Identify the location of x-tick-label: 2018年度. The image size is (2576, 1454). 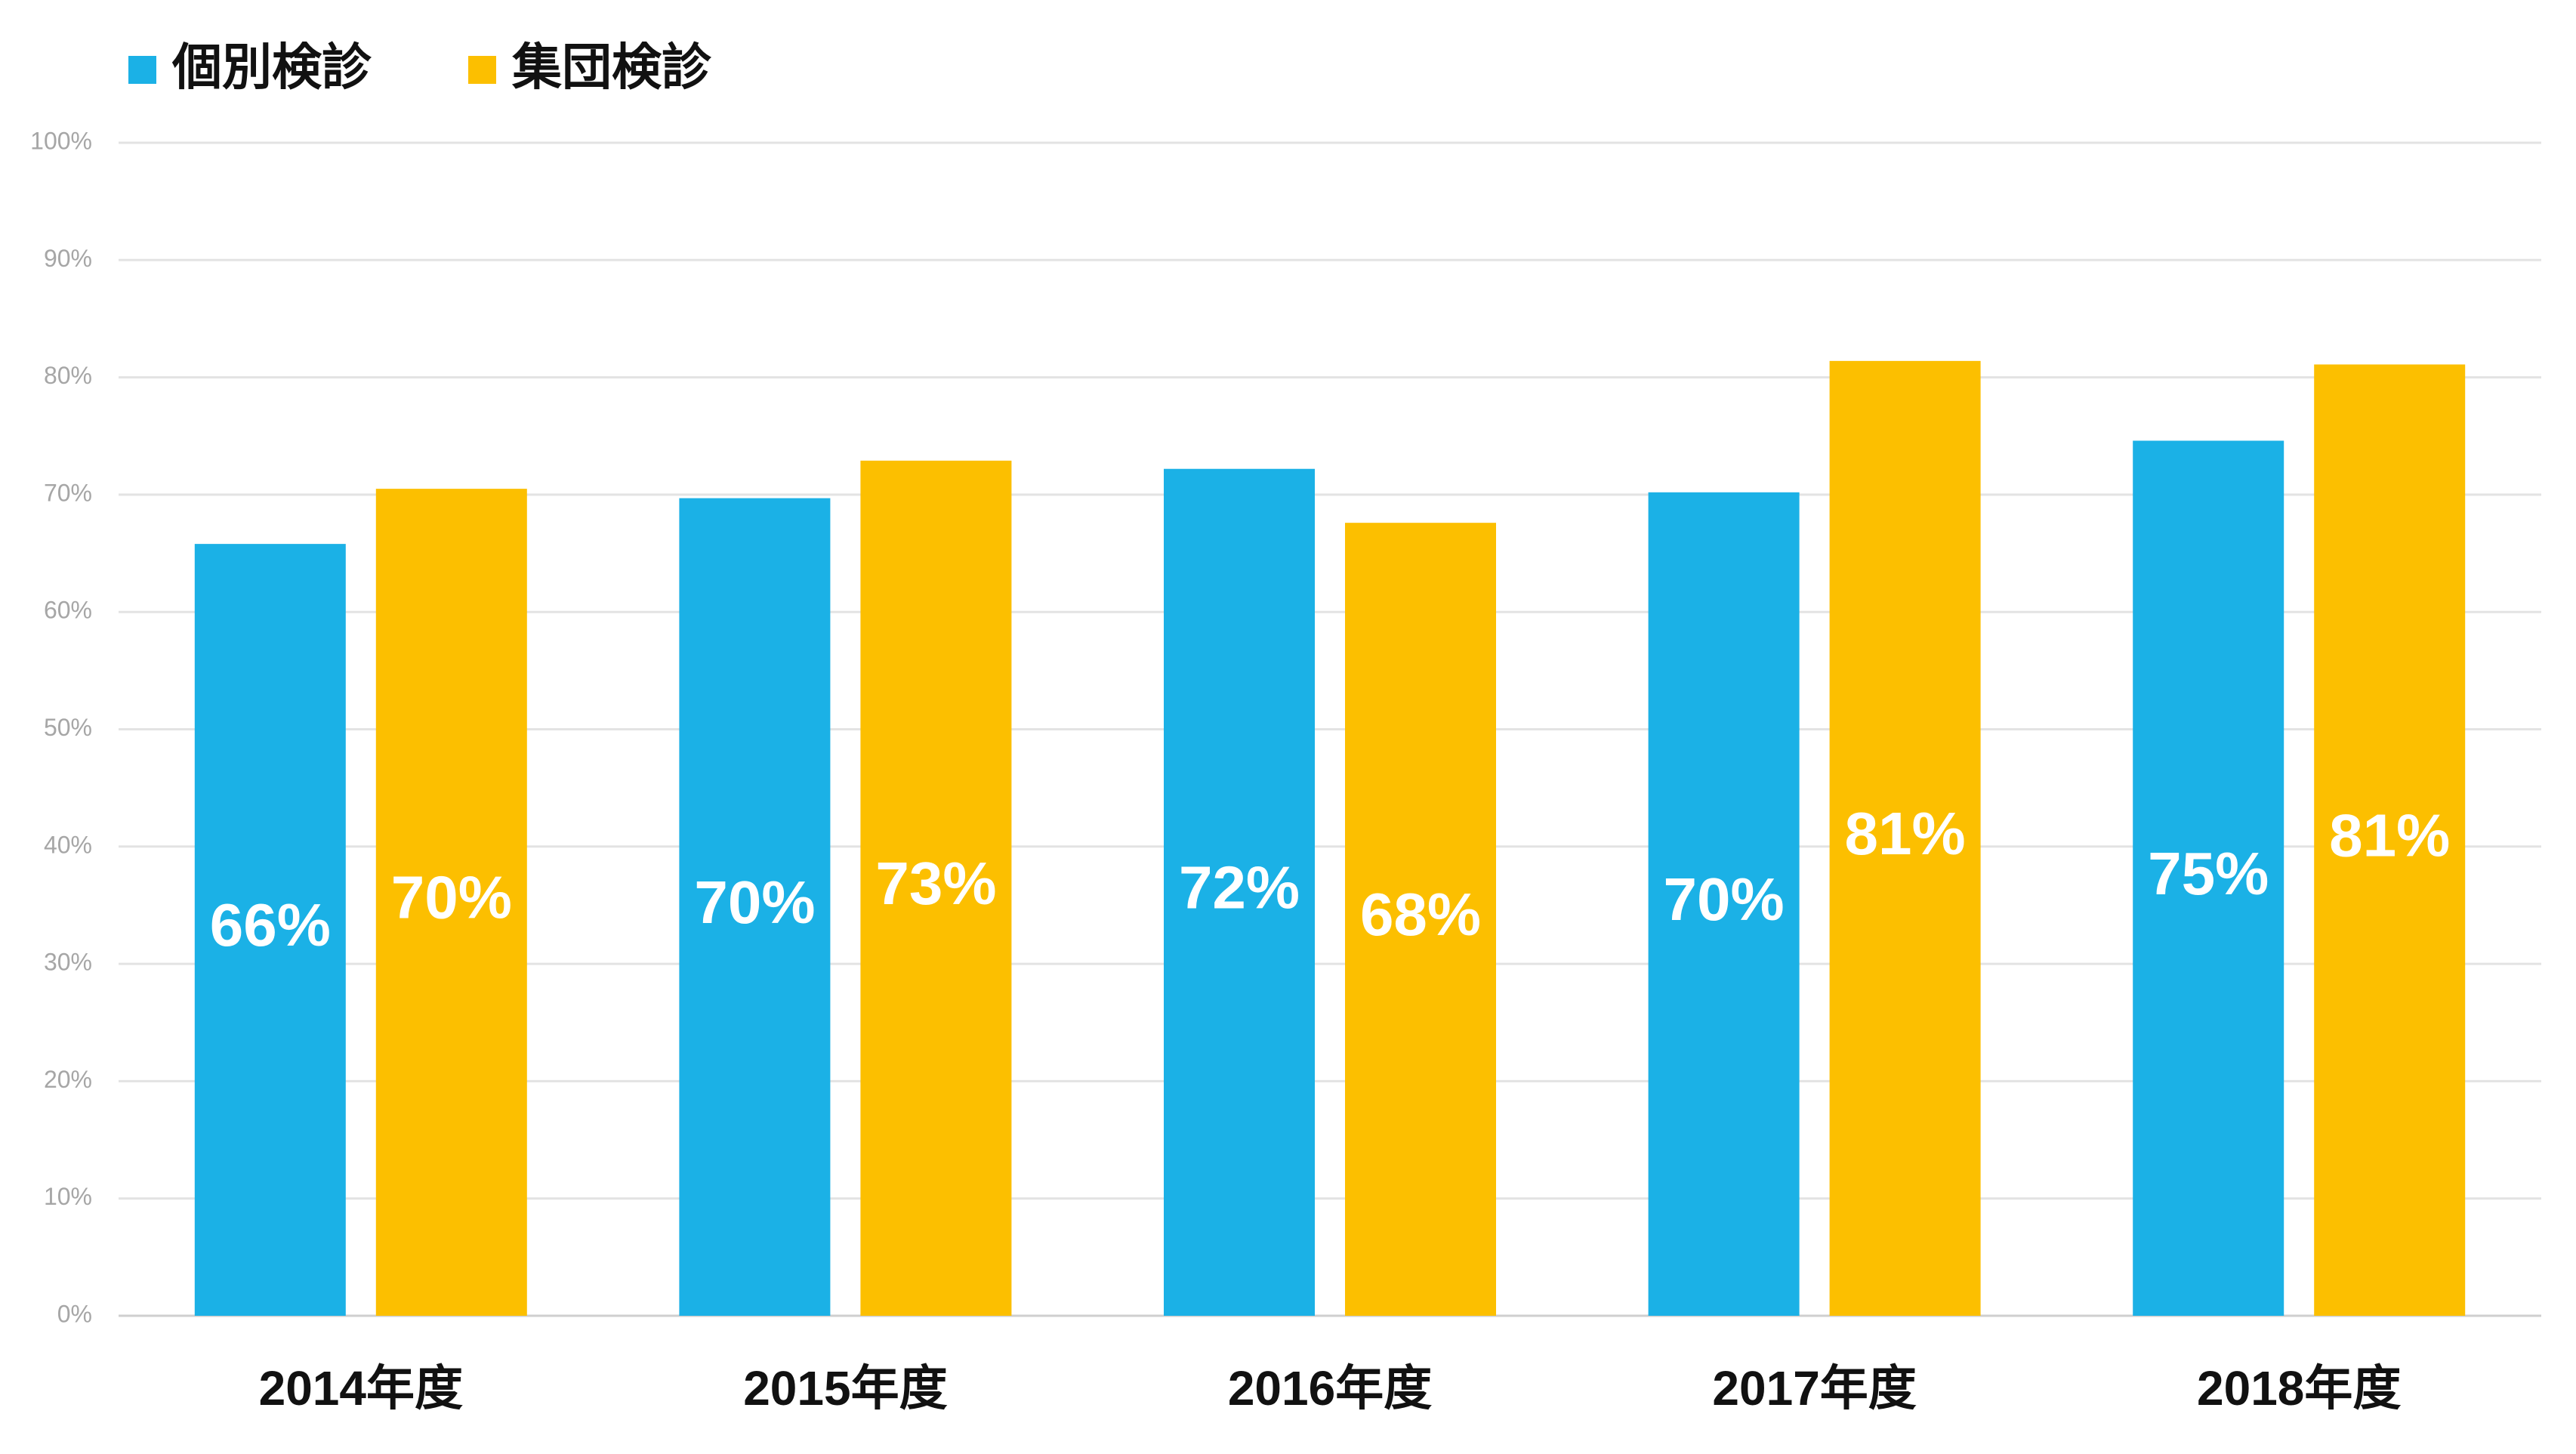
(2299, 1388).